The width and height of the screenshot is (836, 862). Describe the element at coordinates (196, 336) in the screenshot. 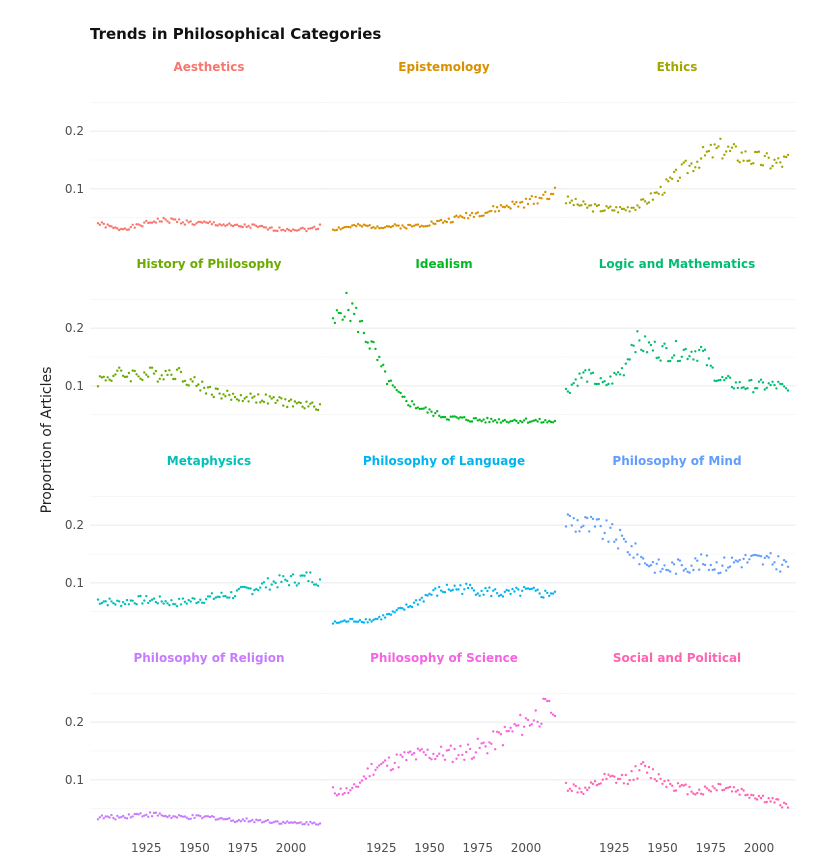

I see `panel-history-of-philosophy: History of Philosophy 0.1 0.2` at that location.